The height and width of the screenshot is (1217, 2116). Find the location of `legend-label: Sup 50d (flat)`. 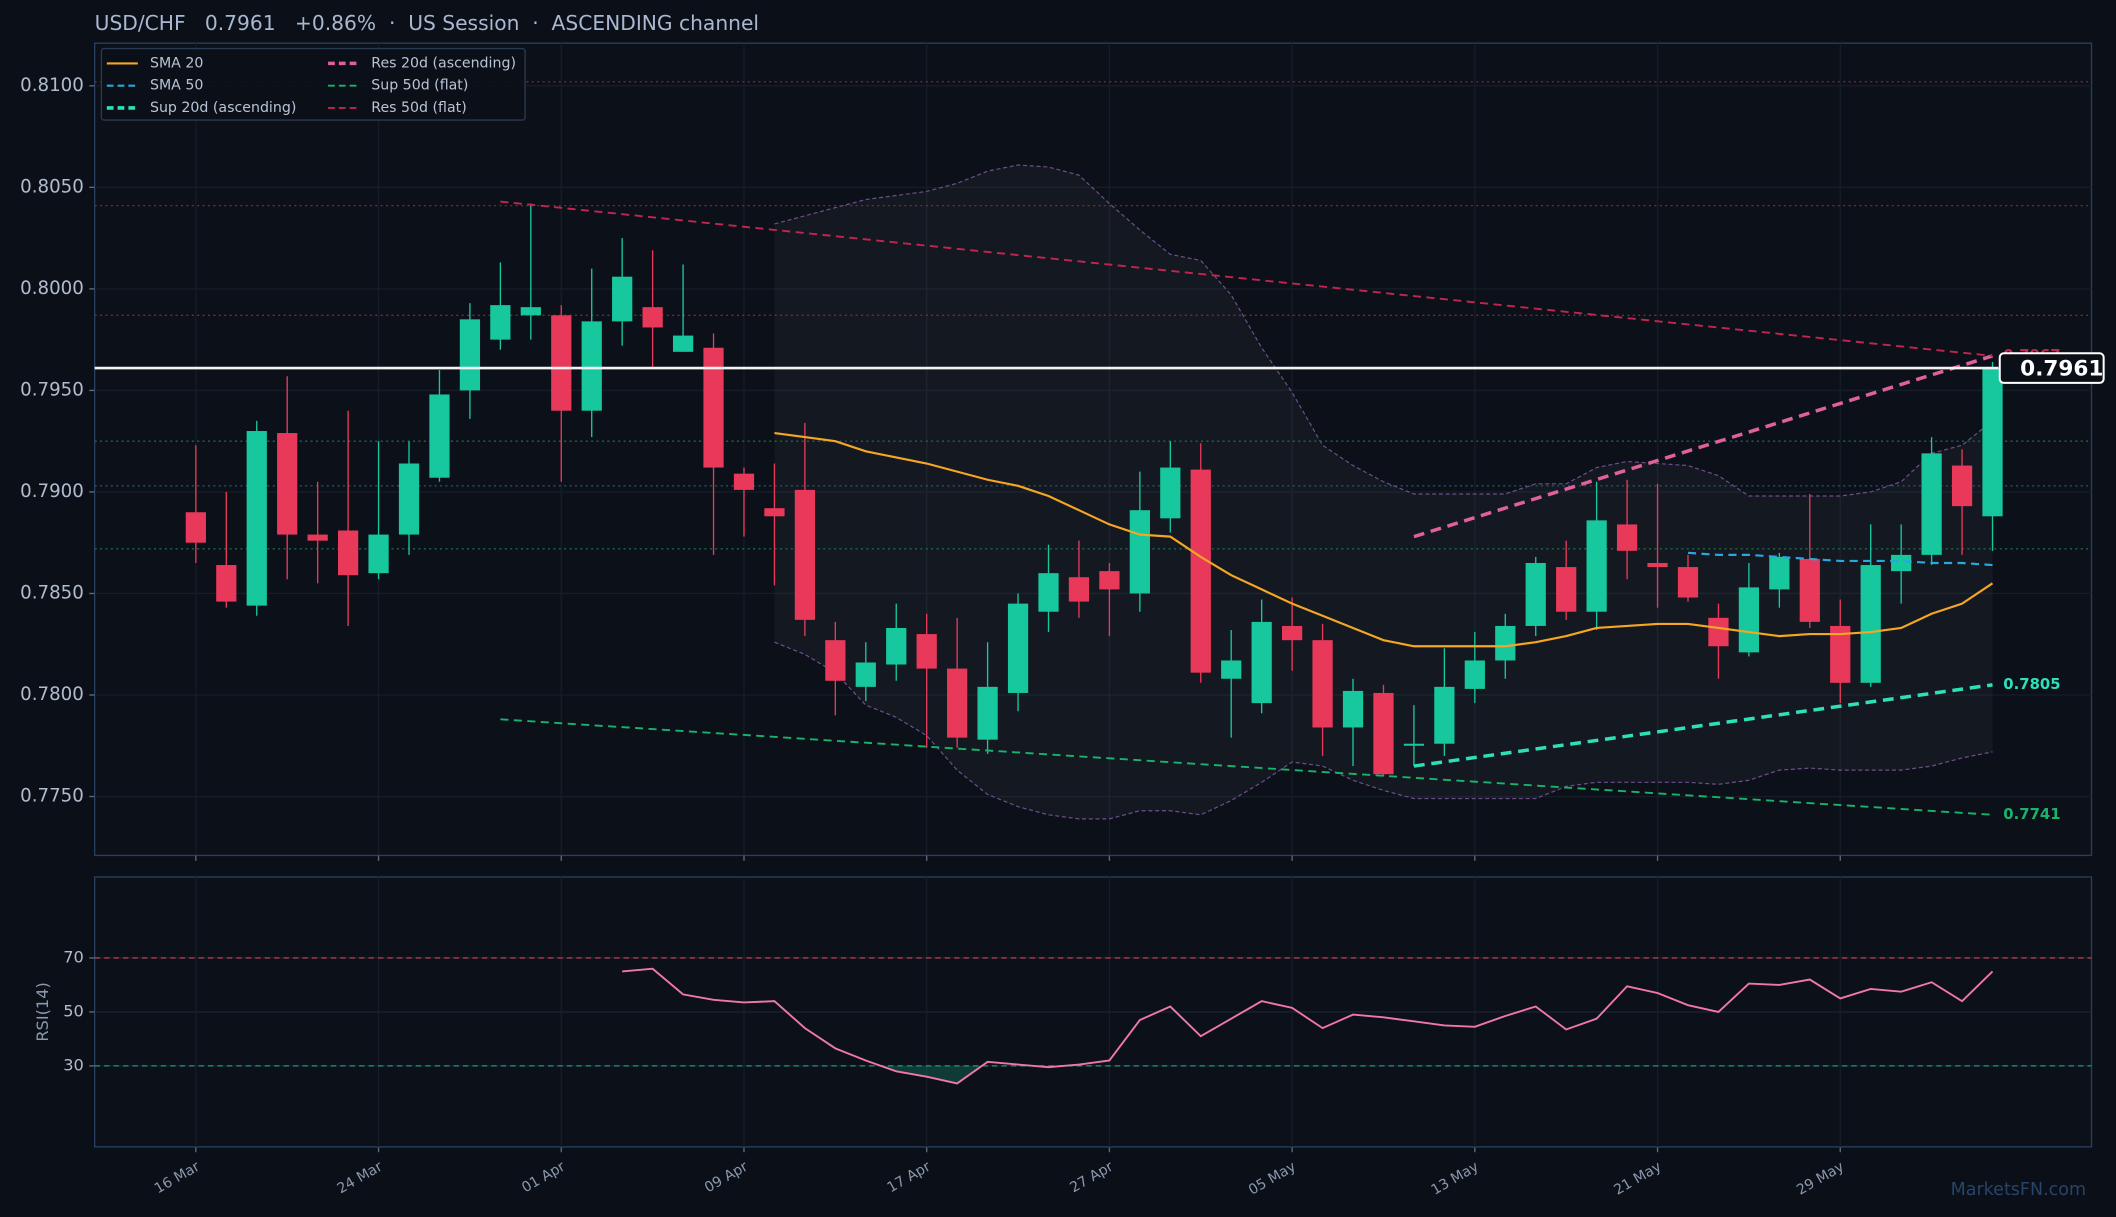

legend-label: Sup 50d (flat) is located at coordinates (419, 86).